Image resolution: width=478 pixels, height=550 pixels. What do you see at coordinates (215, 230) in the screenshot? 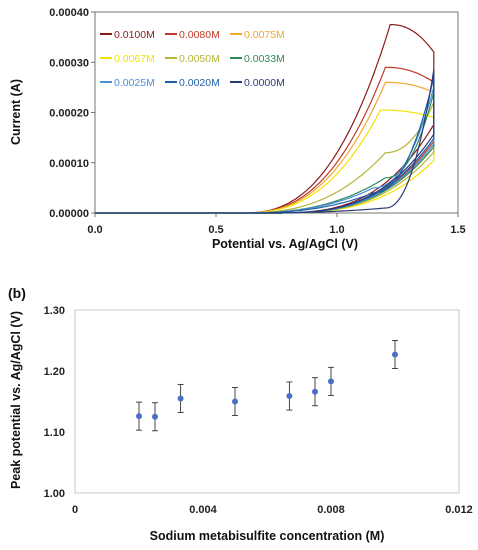
I see `cv-x-tick-label: 0.5` at bounding box center [215, 230].